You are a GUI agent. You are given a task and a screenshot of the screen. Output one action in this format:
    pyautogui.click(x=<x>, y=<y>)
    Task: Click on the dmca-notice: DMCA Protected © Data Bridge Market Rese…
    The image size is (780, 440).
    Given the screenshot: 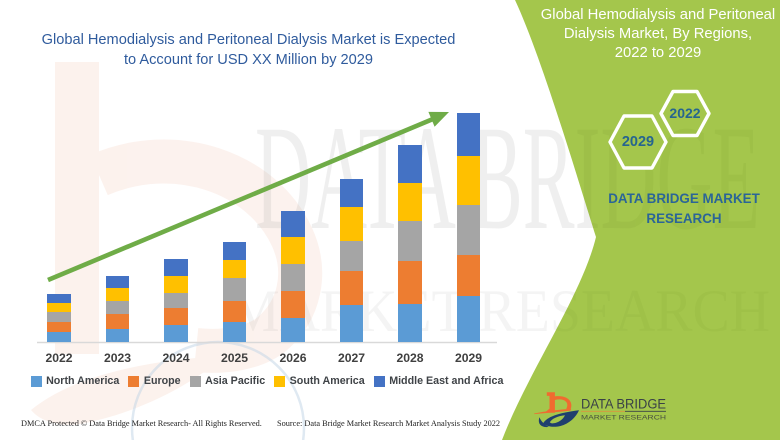 What is the action you would take?
    pyautogui.click(x=141, y=423)
    